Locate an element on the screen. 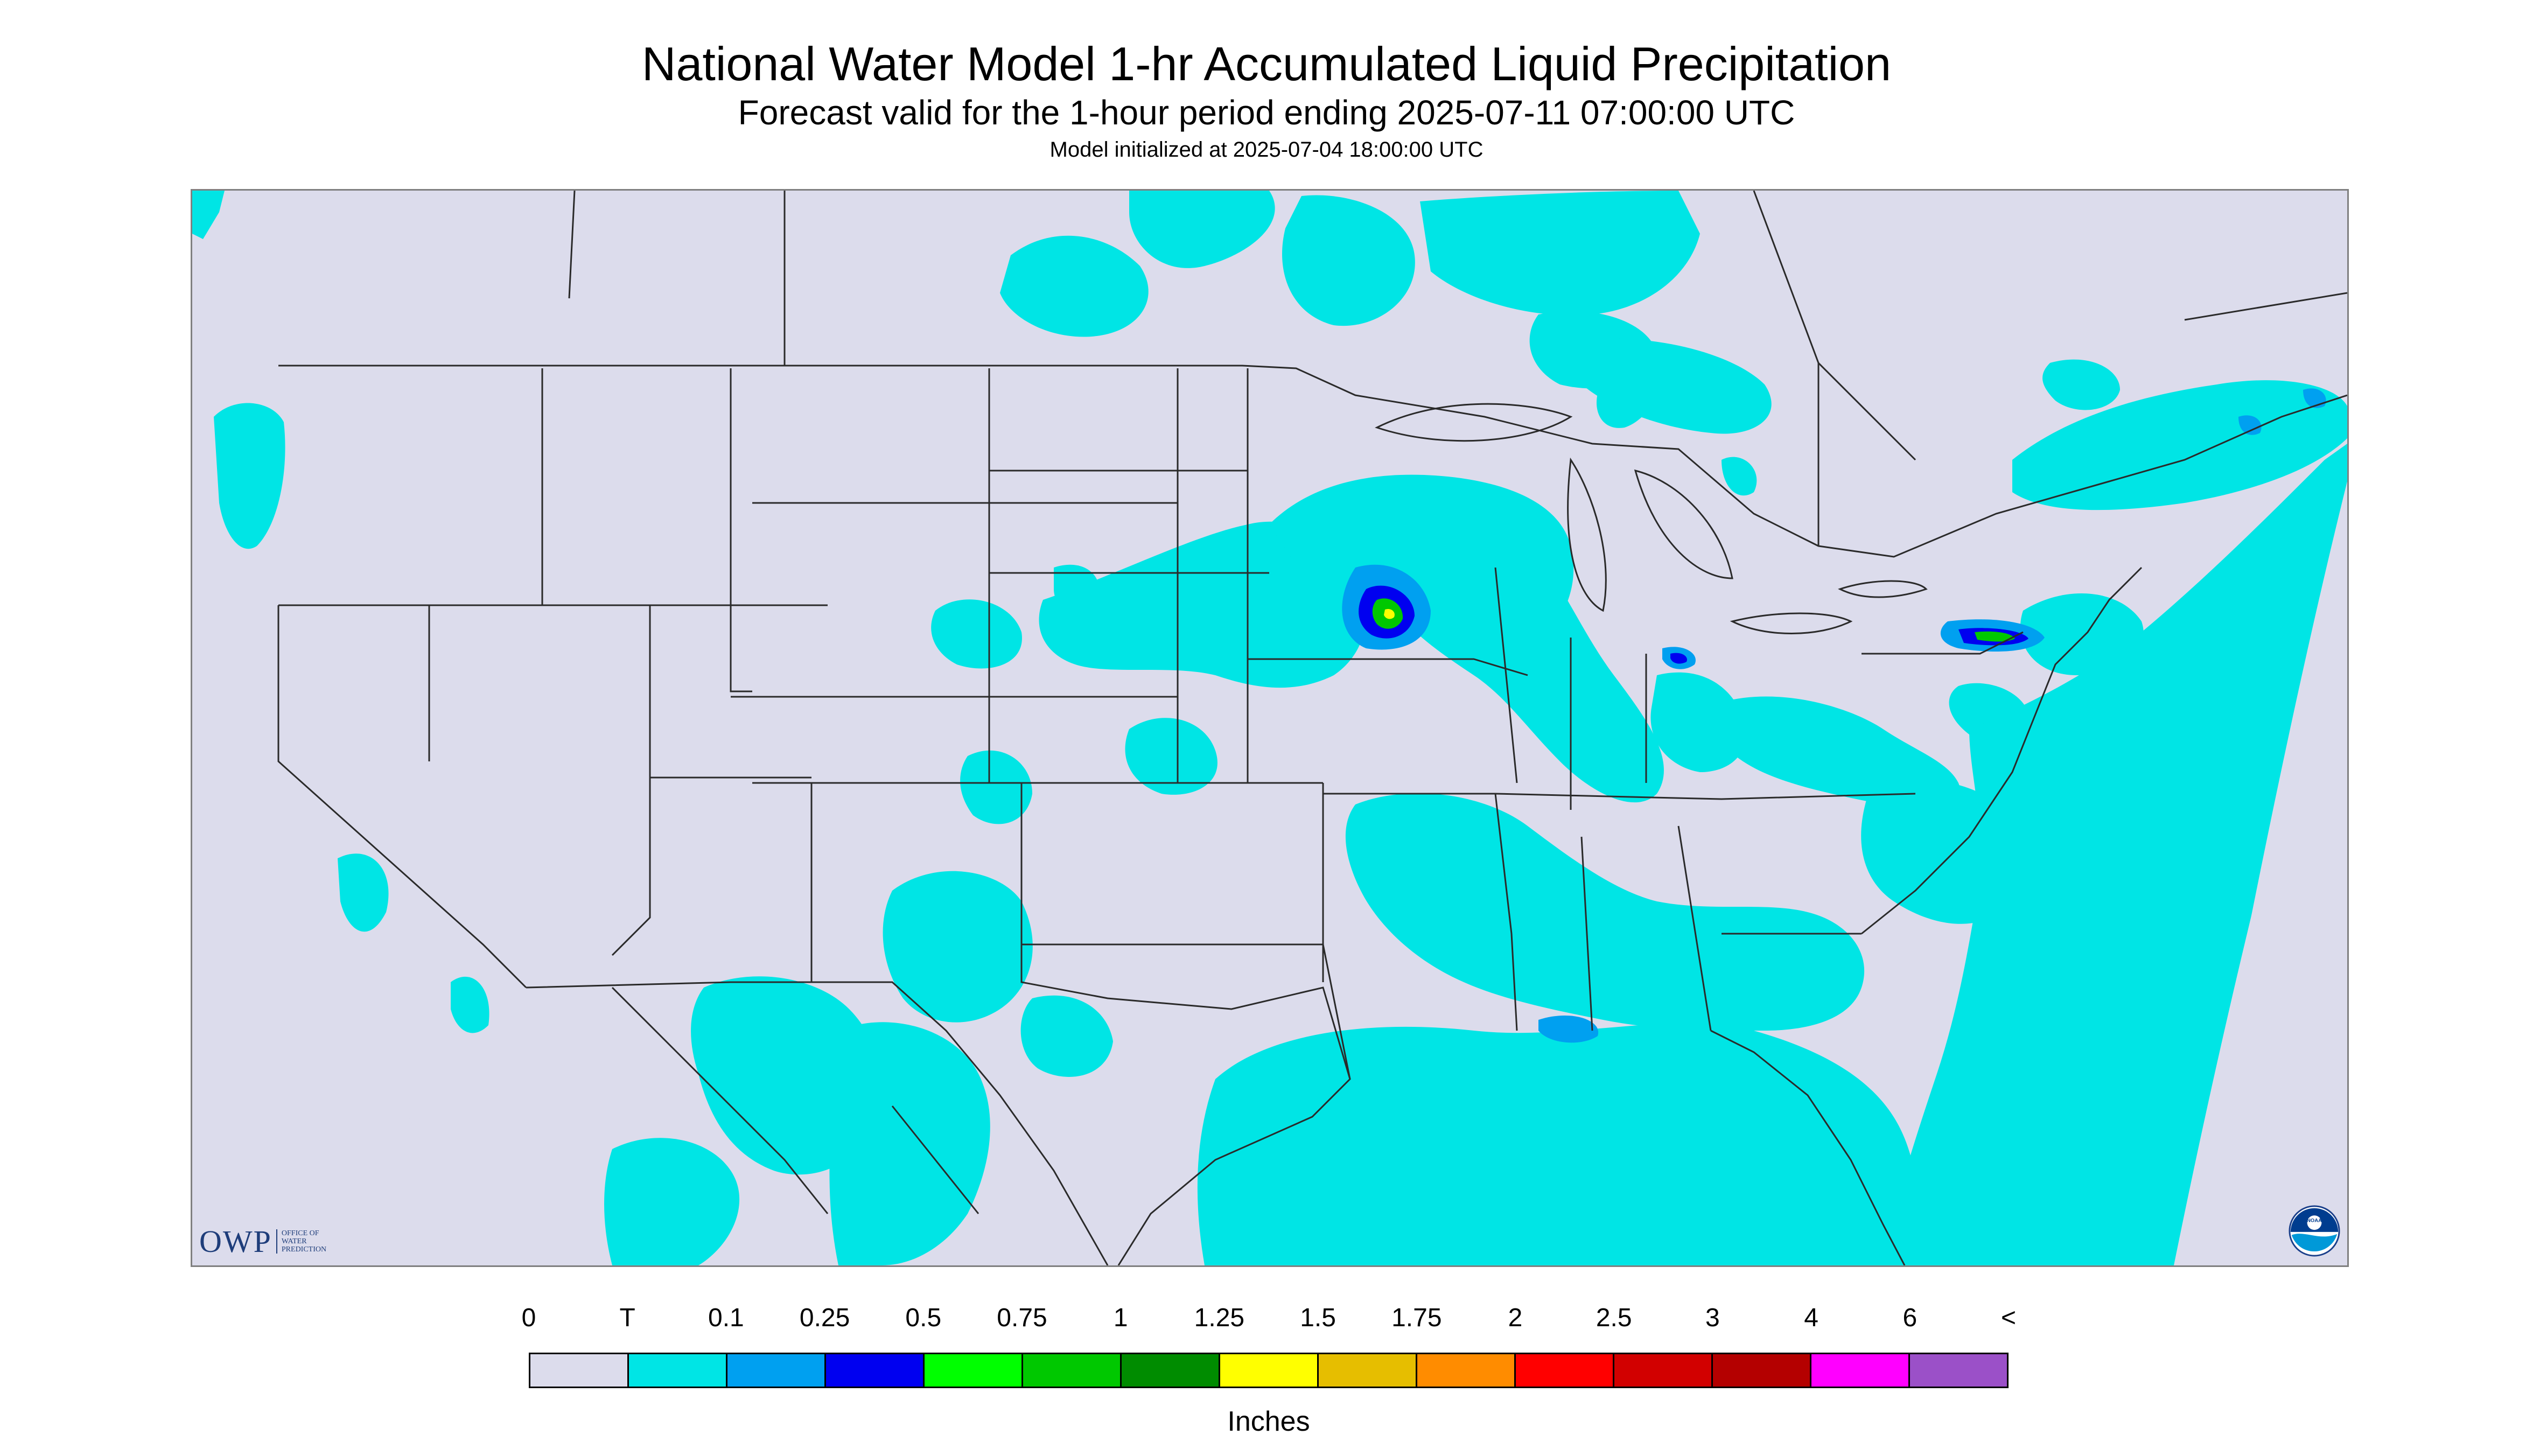 The width and height of the screenshot is (2533, 1456). legend-tick-label: 2 is located at coordinates (1516, 1318).